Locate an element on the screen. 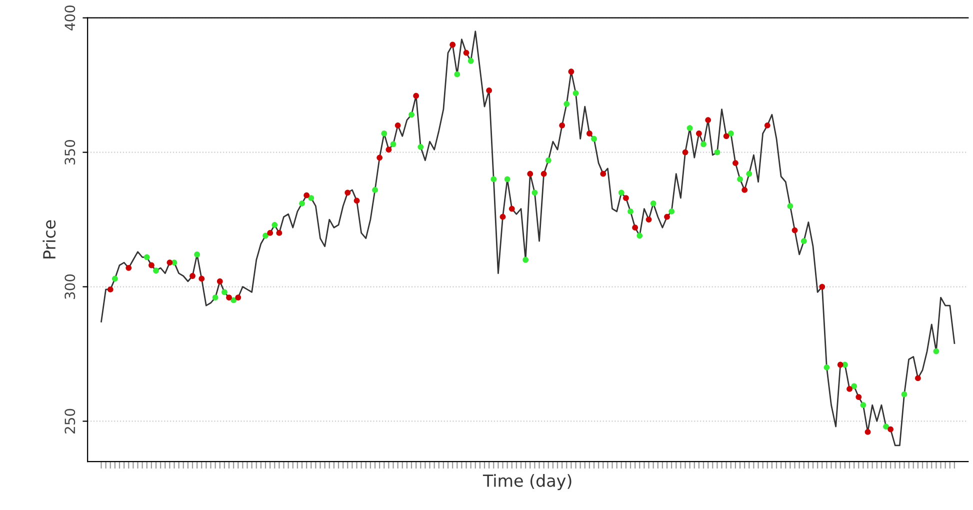  y-tick-label: 350 is located at coordinates (70, 152).